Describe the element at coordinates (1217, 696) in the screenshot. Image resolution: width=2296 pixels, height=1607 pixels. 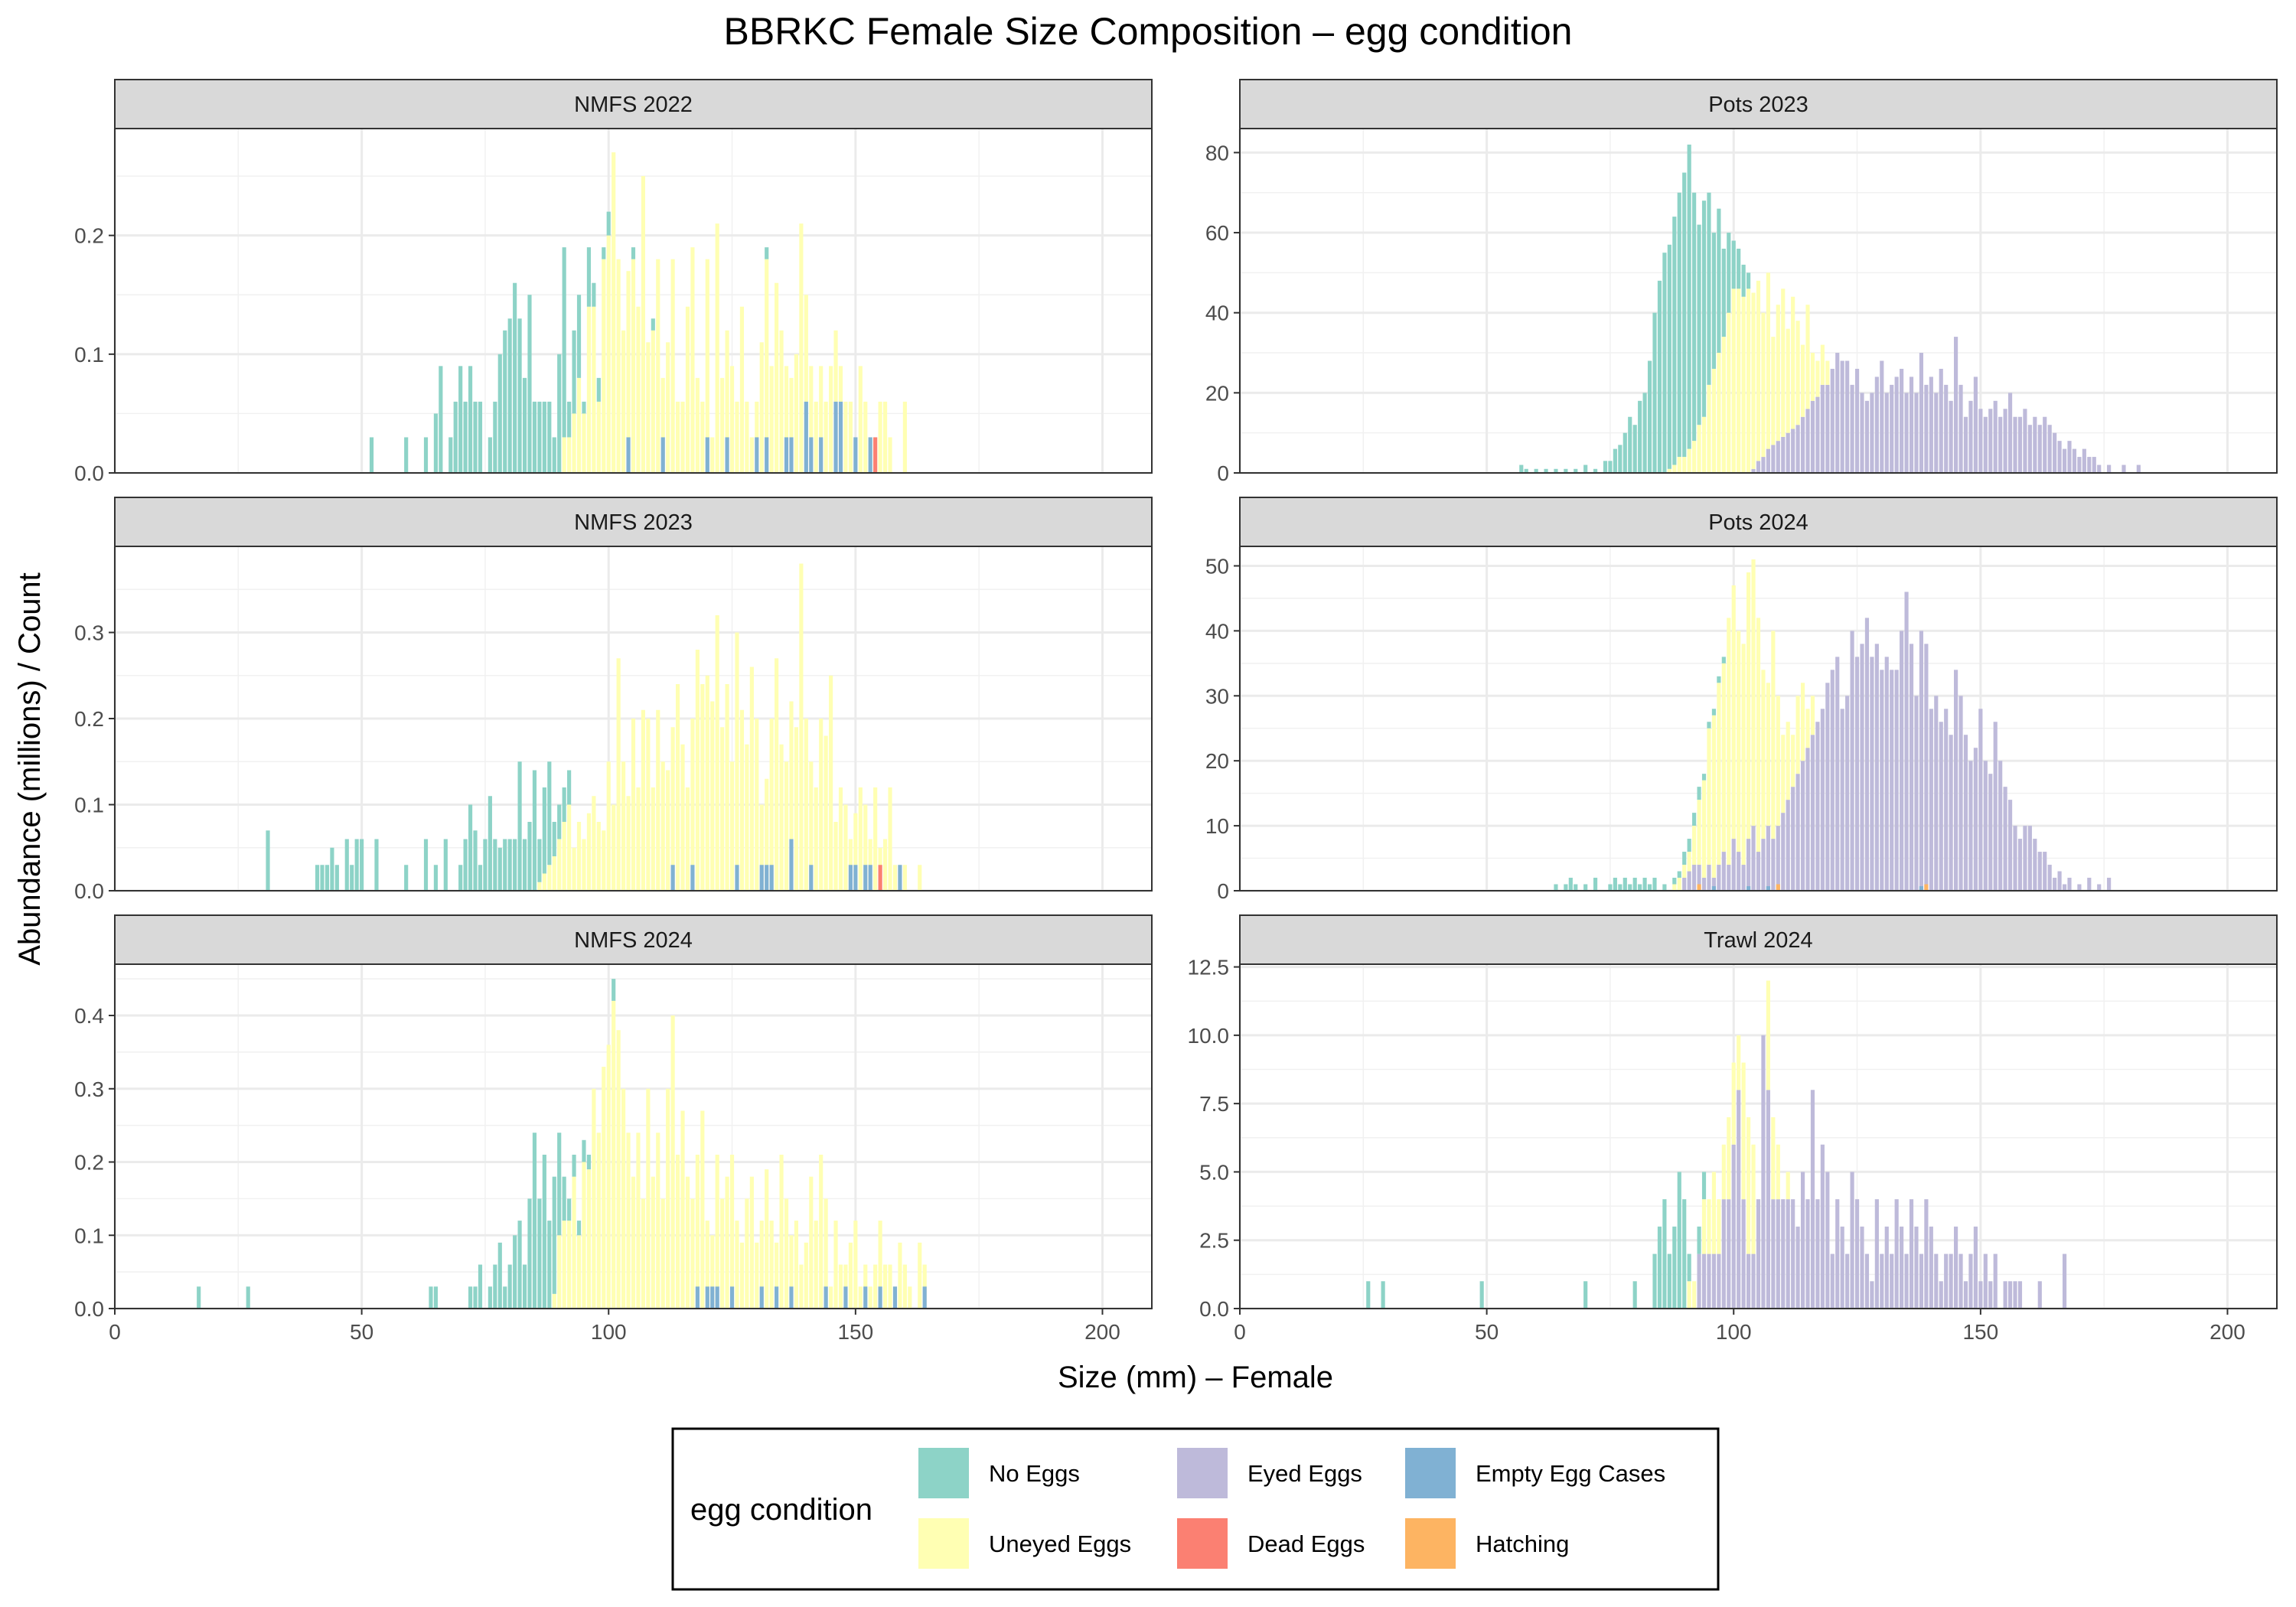
I see `y-tick-label: 30` at that location.